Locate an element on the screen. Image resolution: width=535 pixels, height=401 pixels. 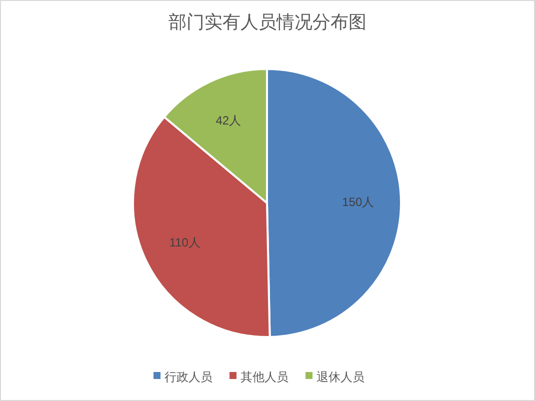
title: 部门实有人员情况分布图 is located at coordinates (267, 22).